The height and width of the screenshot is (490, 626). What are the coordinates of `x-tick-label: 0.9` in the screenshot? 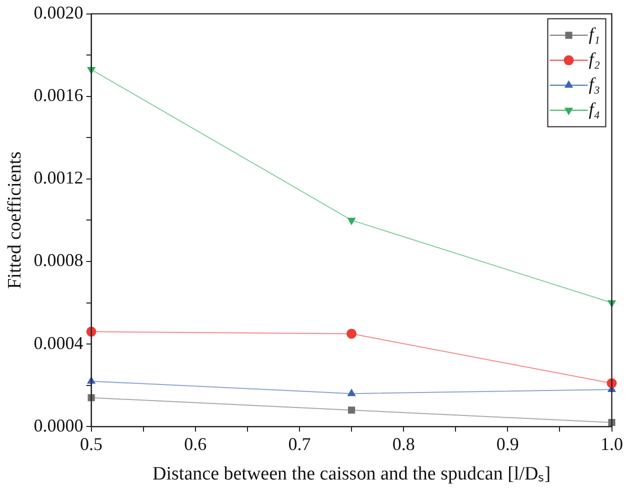 It's located at (507, 444).